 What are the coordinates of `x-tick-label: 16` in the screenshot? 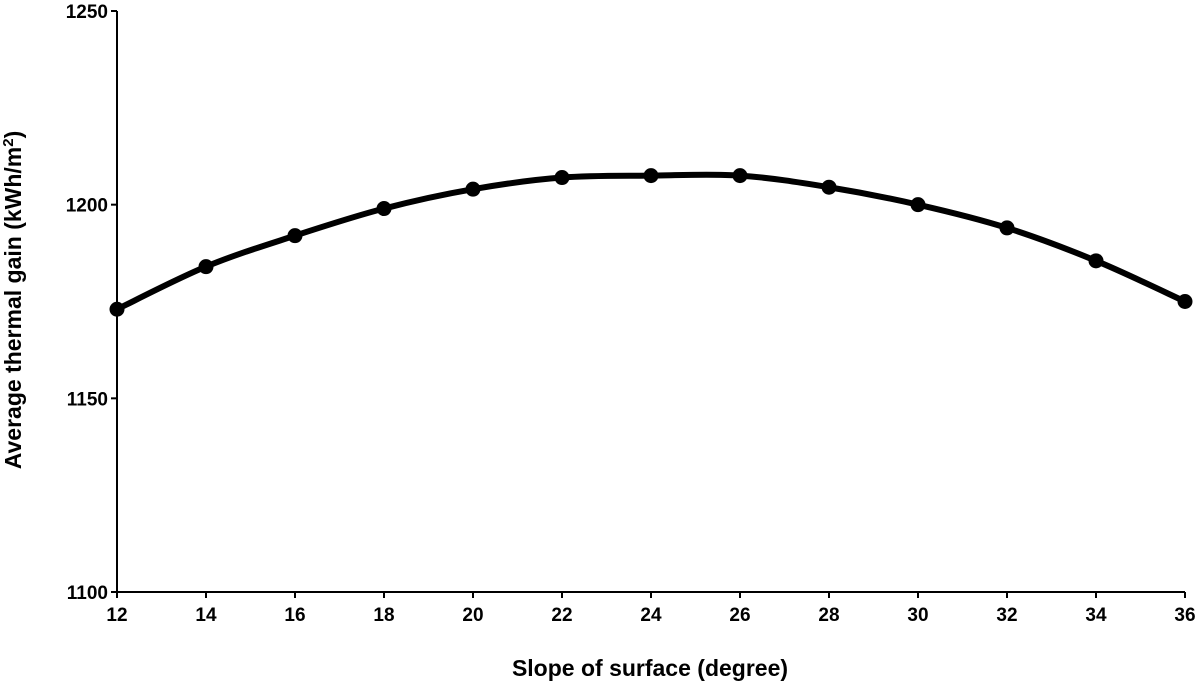 It's located at (294, 615).